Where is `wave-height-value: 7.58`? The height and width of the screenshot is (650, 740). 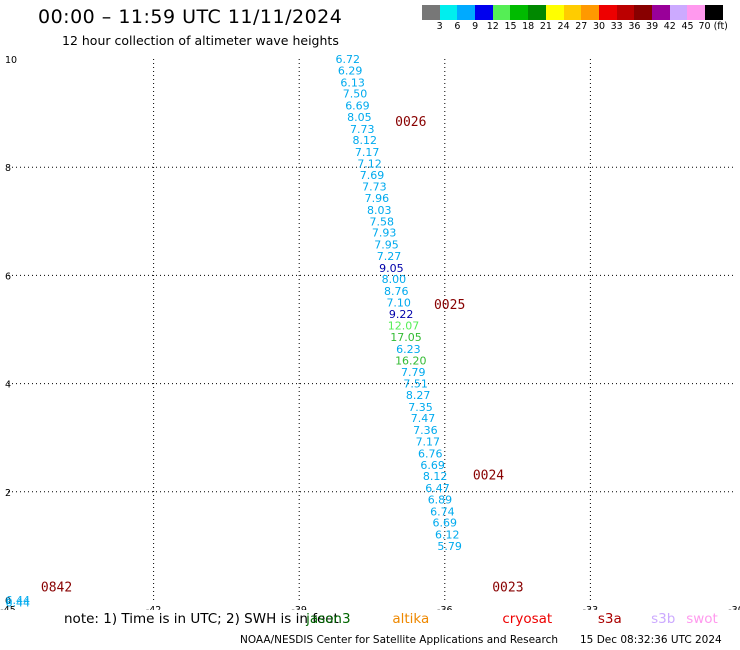
wave-height-value: 7.58 is located at coordinates (381, 221).